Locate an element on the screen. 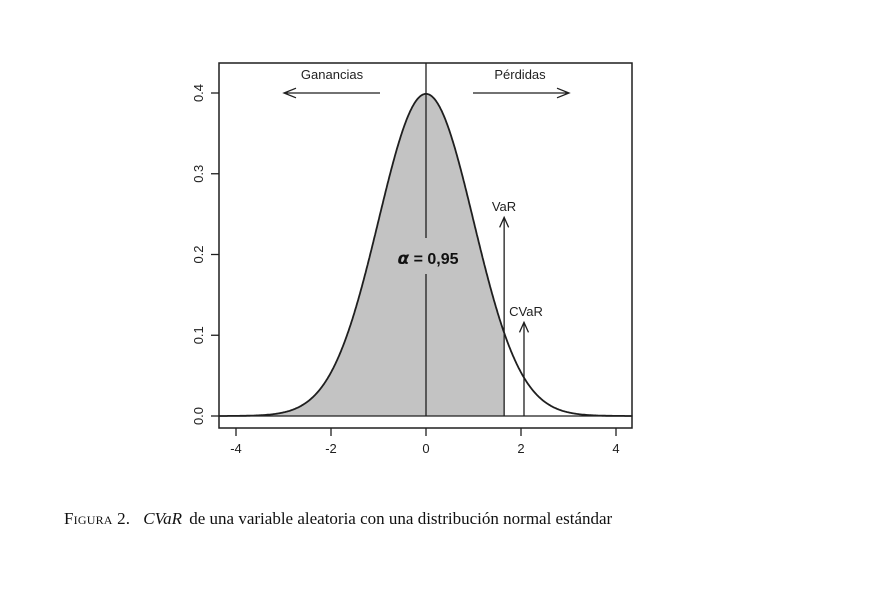 This screenshot has height=609, width=893. y-tick-label: 0.0 is located at coordinates (198, 416).